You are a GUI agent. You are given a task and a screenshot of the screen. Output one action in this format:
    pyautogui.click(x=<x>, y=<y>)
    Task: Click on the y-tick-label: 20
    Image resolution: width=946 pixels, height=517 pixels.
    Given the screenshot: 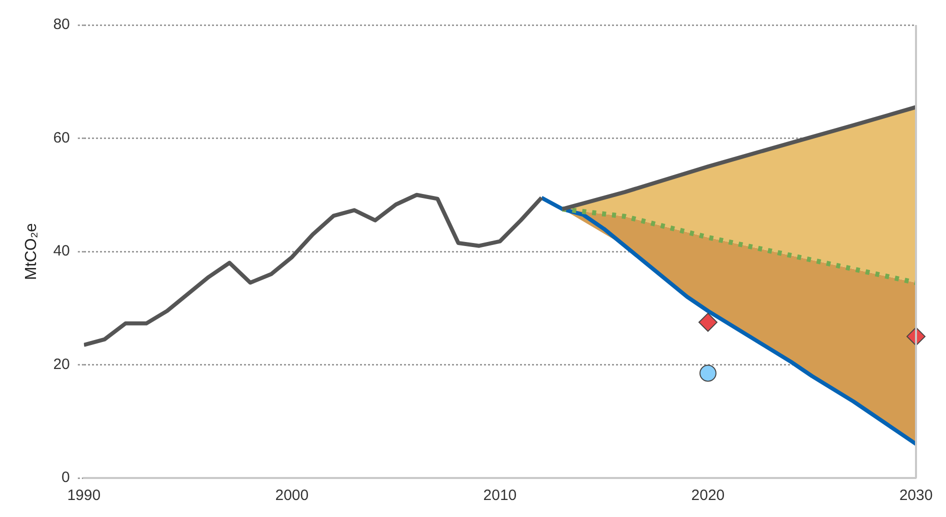 What is the action you would take?
    pyautogui.click(x=61, y=364)
    